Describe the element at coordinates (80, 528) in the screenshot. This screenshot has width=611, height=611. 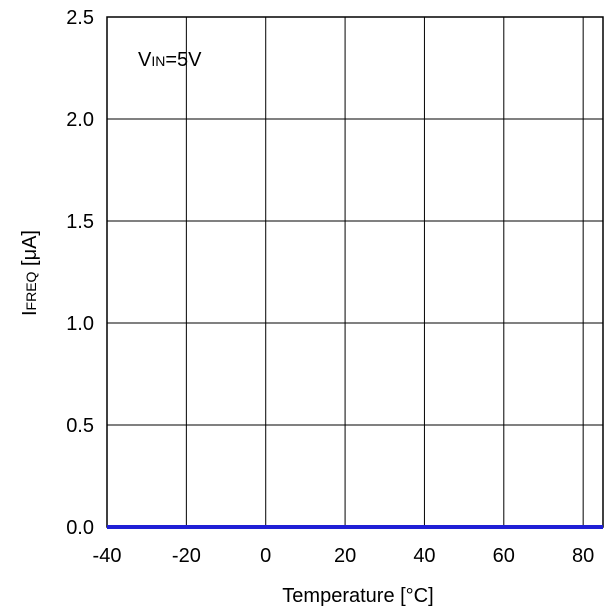
I see `y-tick-label-0: 0.0` at that location.